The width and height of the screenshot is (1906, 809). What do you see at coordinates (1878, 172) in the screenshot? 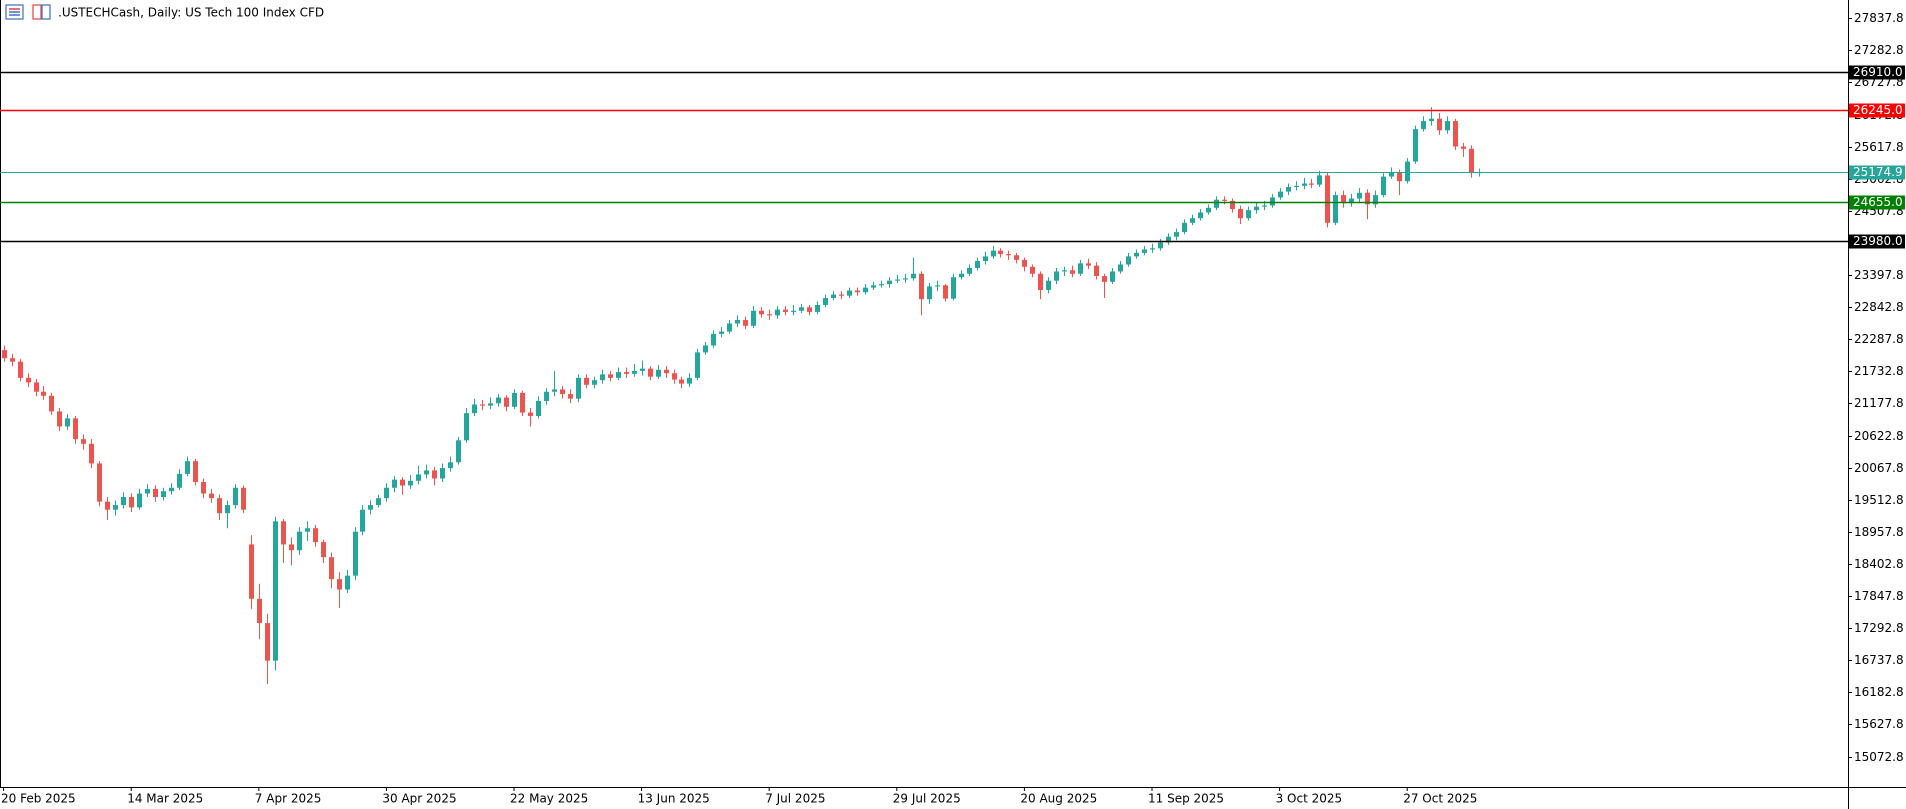
I see `level-label: 25174.9` at bounding box center [1878, 172].